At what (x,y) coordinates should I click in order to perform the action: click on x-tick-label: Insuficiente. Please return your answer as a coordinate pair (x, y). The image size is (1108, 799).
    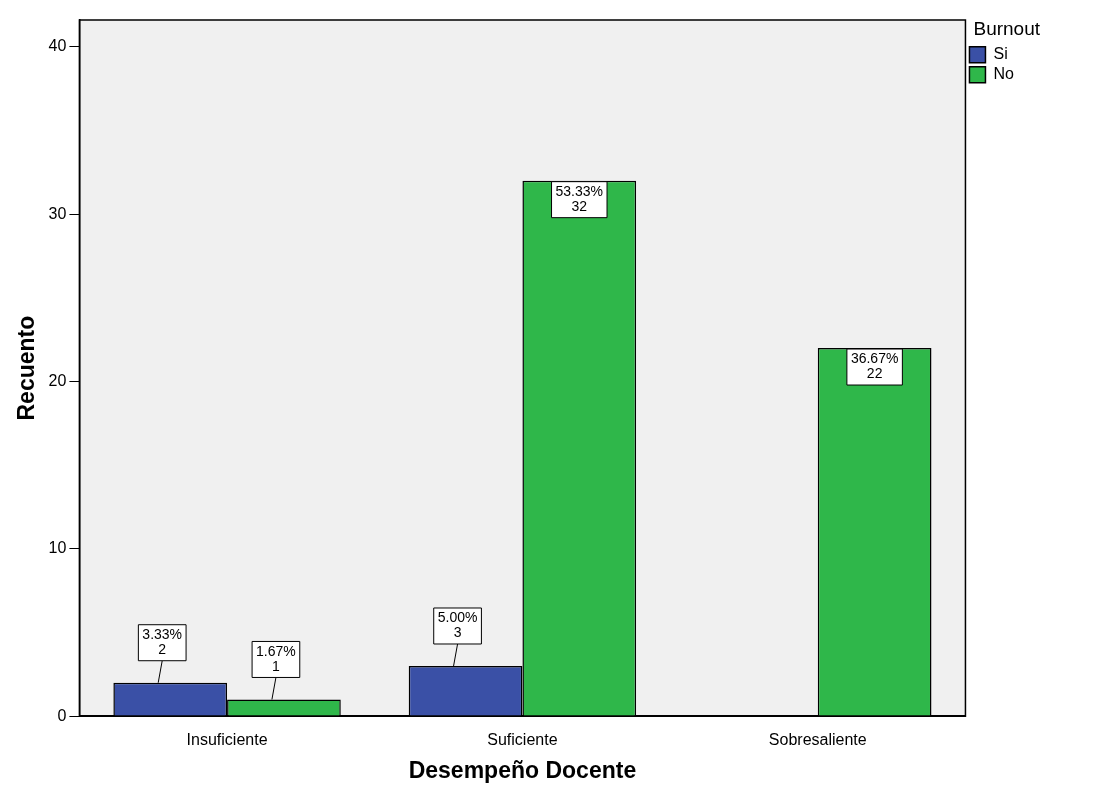
    Looking at the image, I should click on (227, 740).